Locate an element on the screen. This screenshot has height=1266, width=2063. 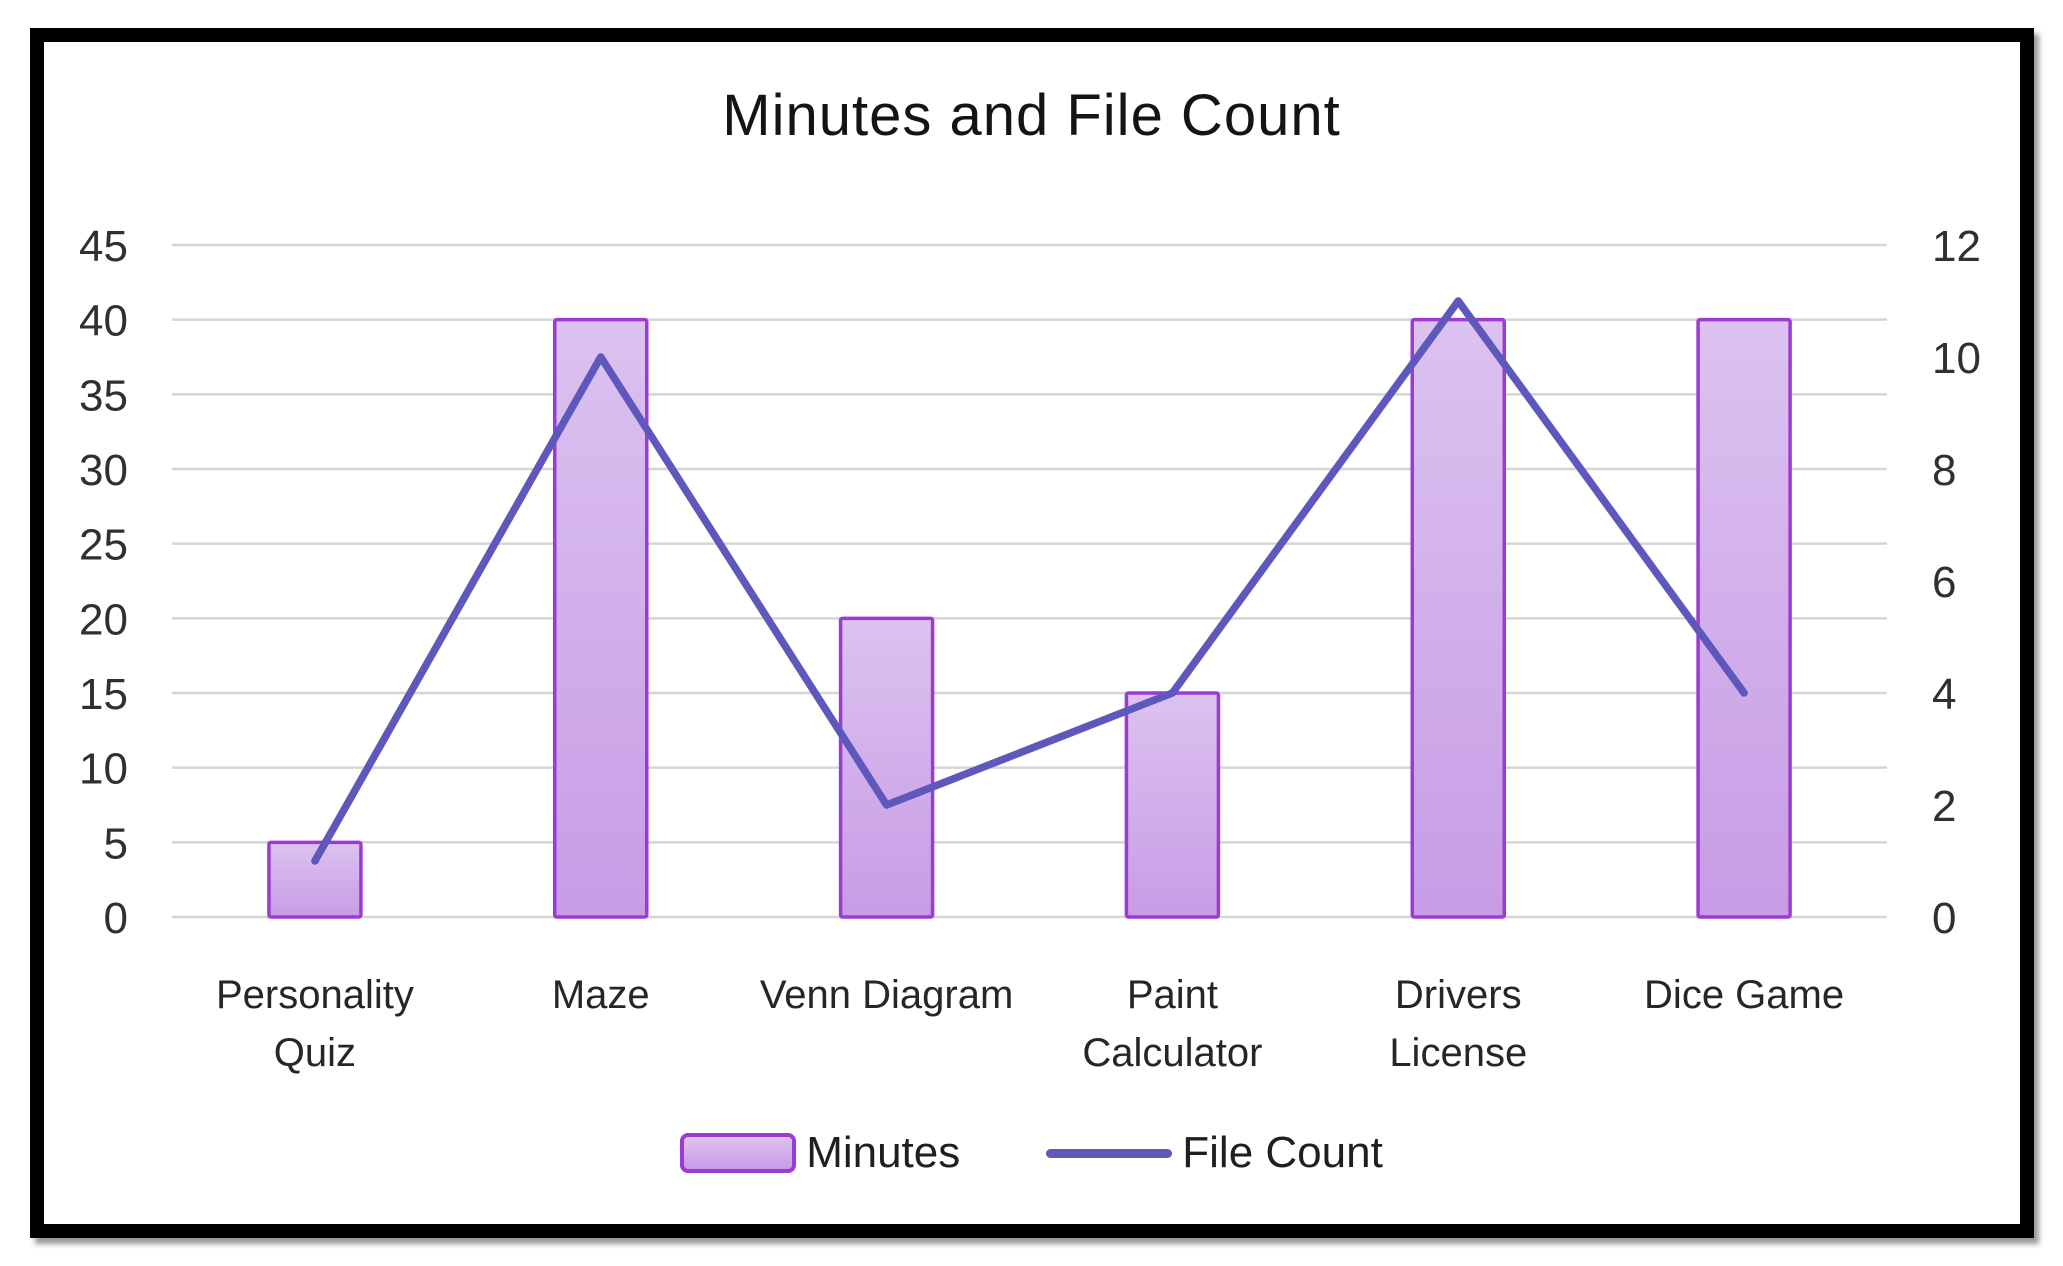
category-label: Dice Game is located at coordinates (1744, 995).